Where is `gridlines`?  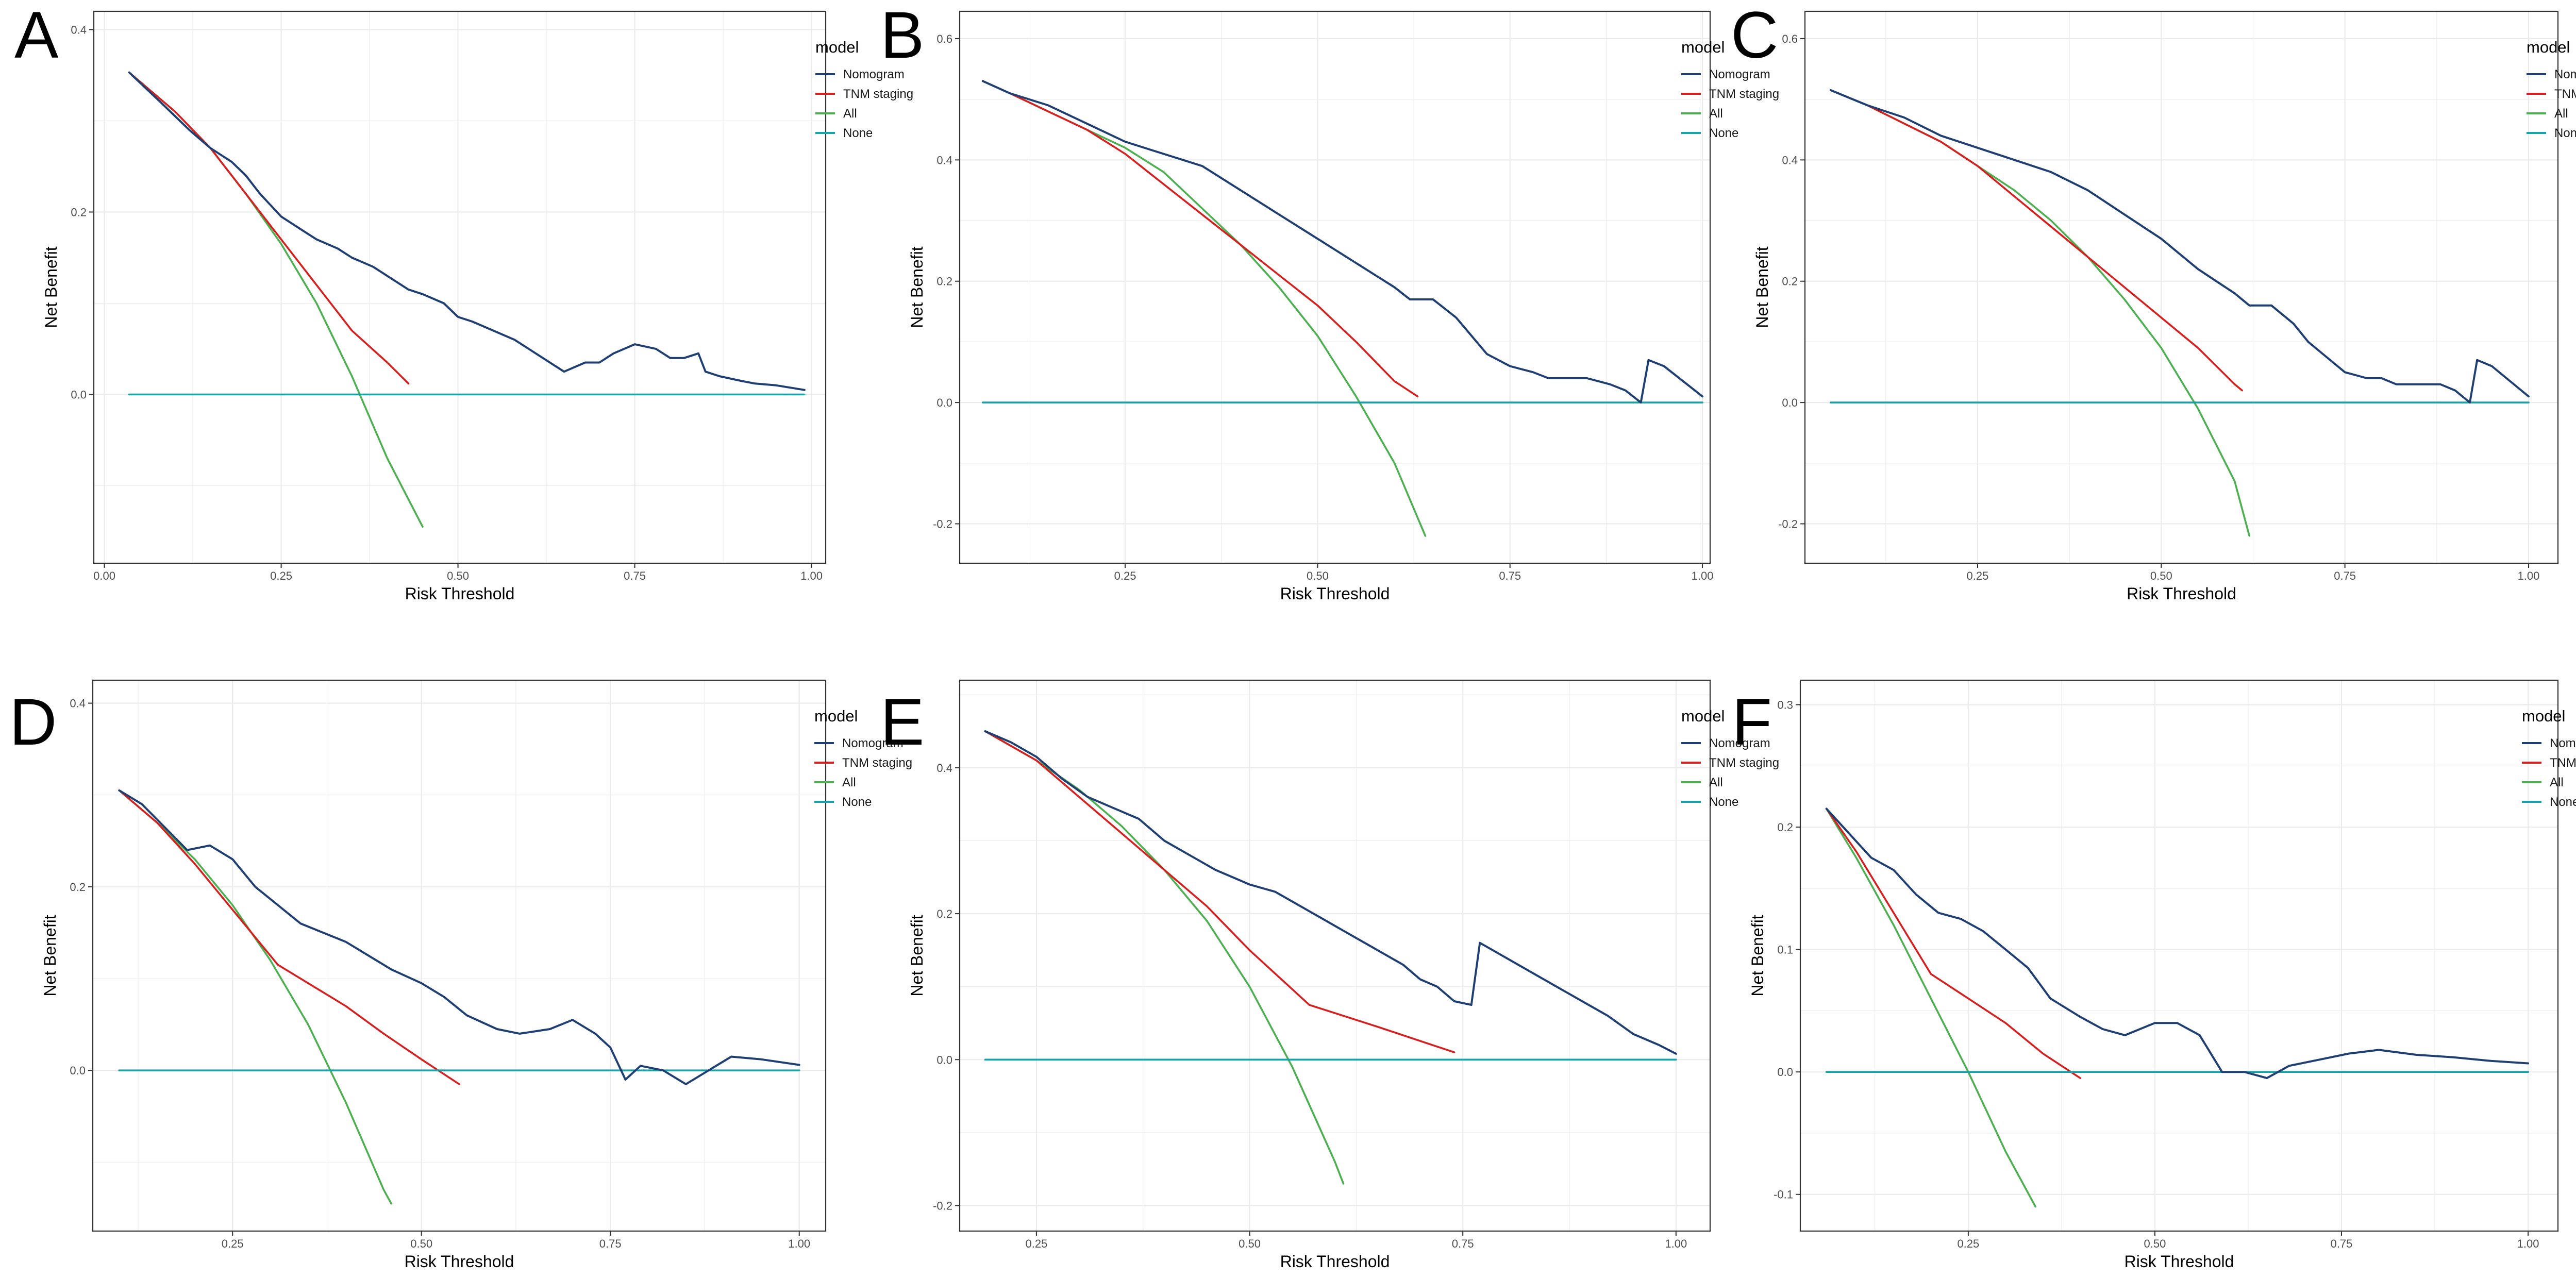 gridlines is located at coordinates (459, 955).